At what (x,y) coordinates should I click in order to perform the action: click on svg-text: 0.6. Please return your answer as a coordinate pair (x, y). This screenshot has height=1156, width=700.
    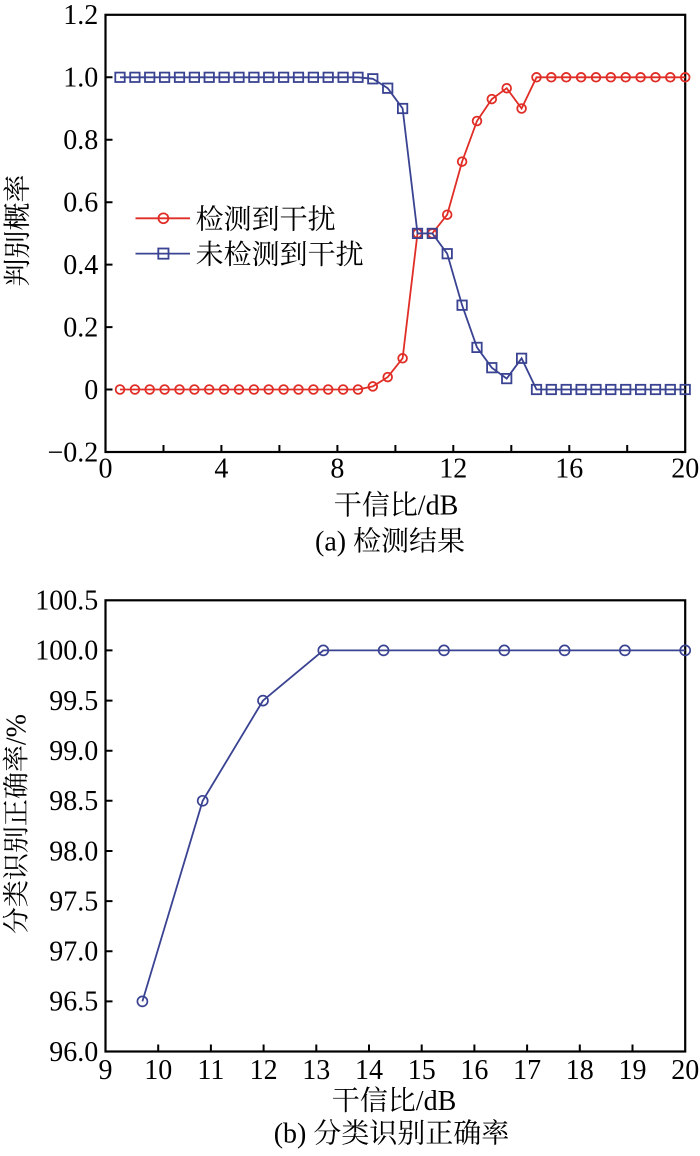
    Looking at the image, I should click on (80, 203).